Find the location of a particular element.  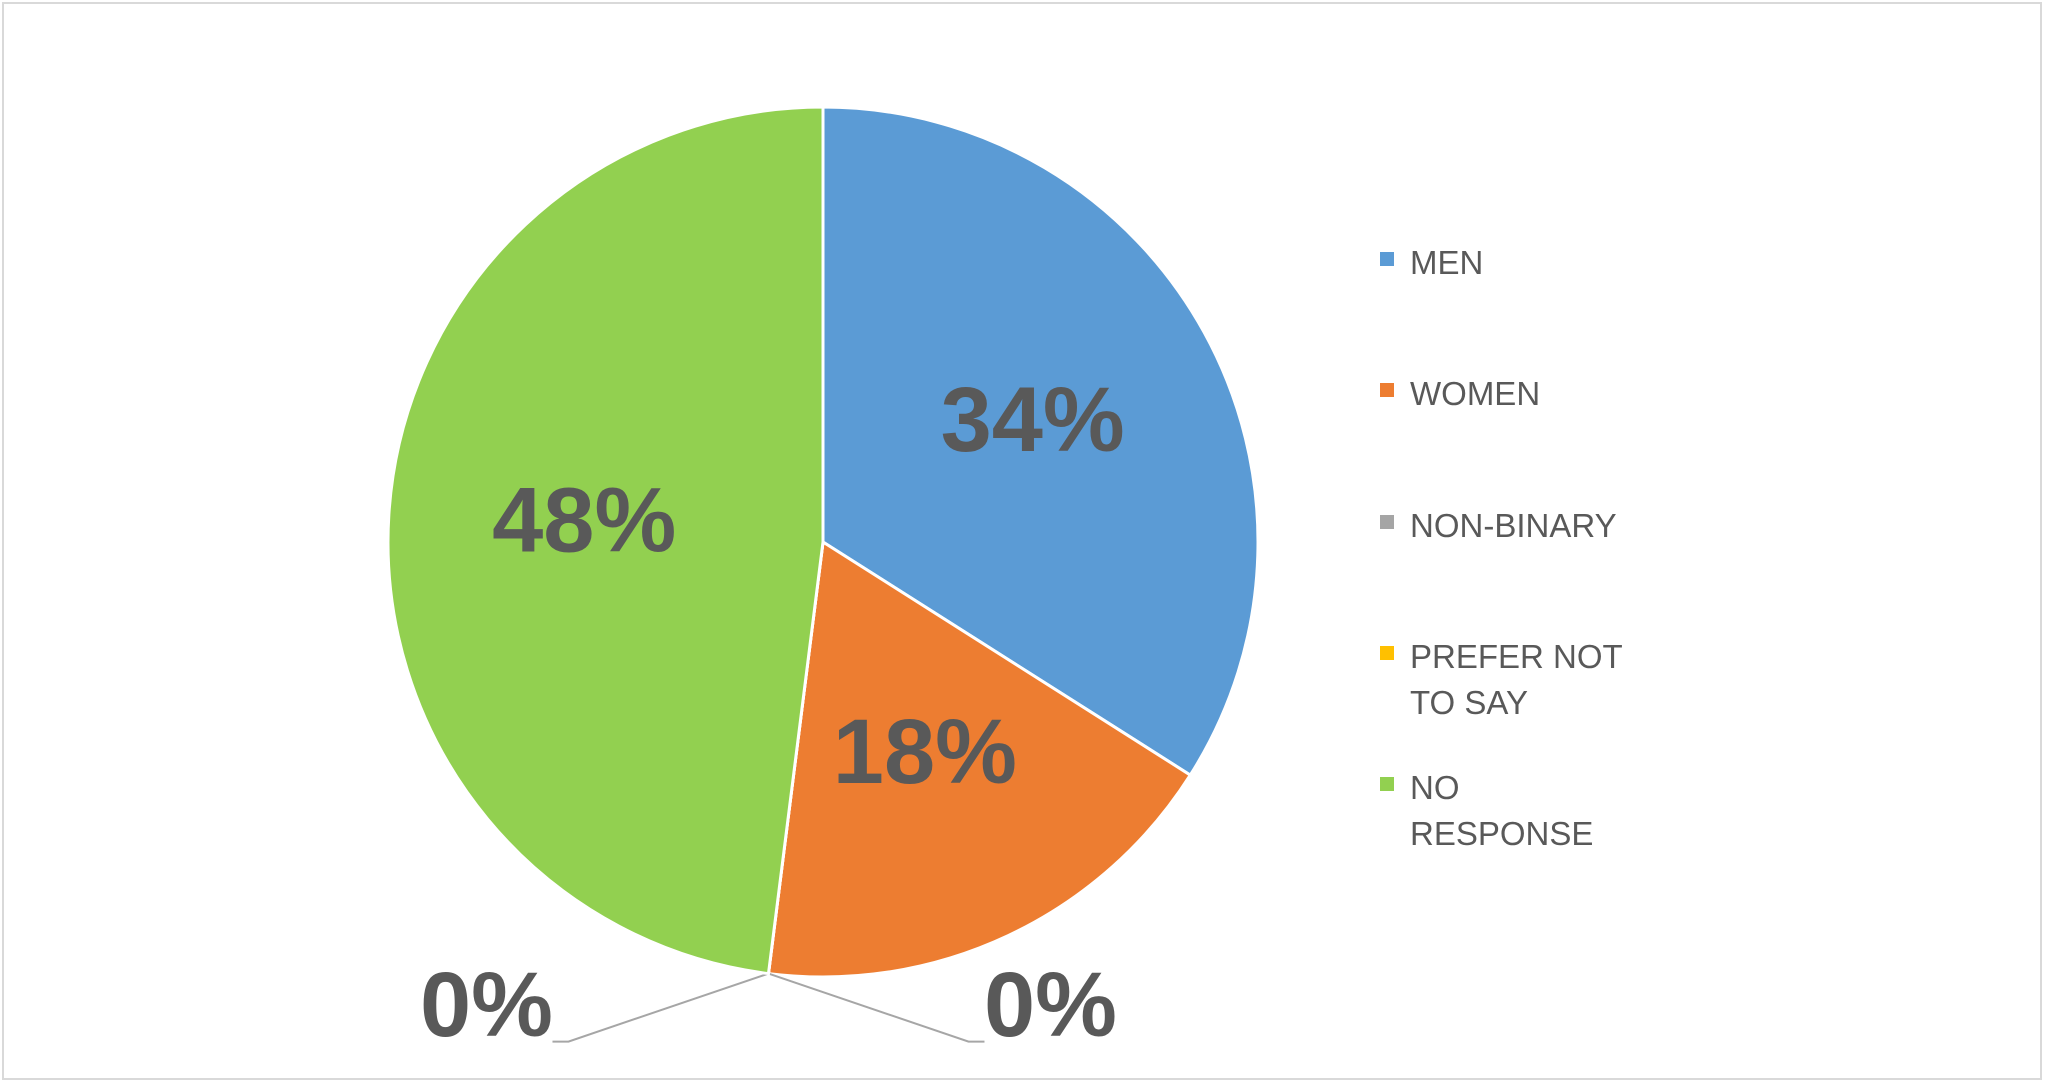

legend-item: NON-BINARY is located at coordinates (1530, 526).